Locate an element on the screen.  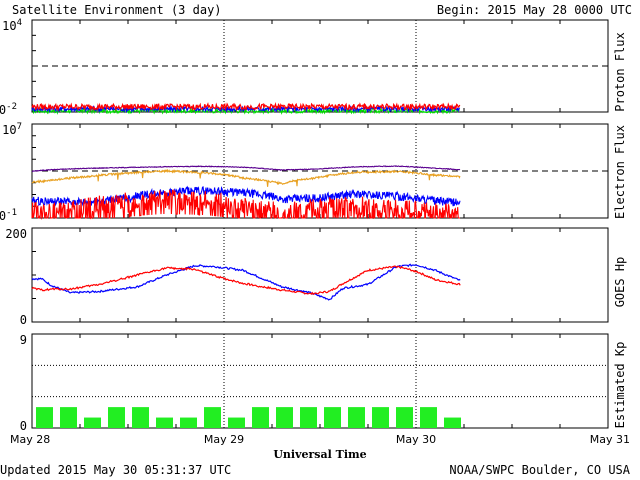
proton-series-red is located at coordinates (246, 107).